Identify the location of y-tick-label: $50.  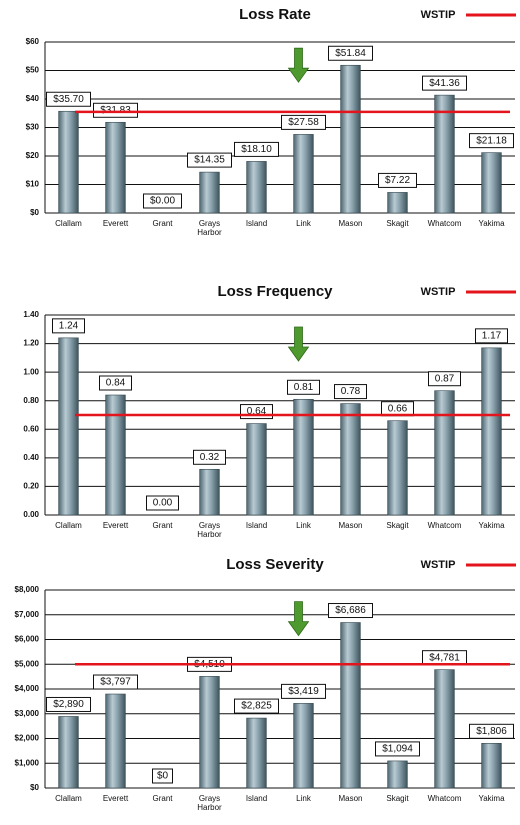
(33, 70).